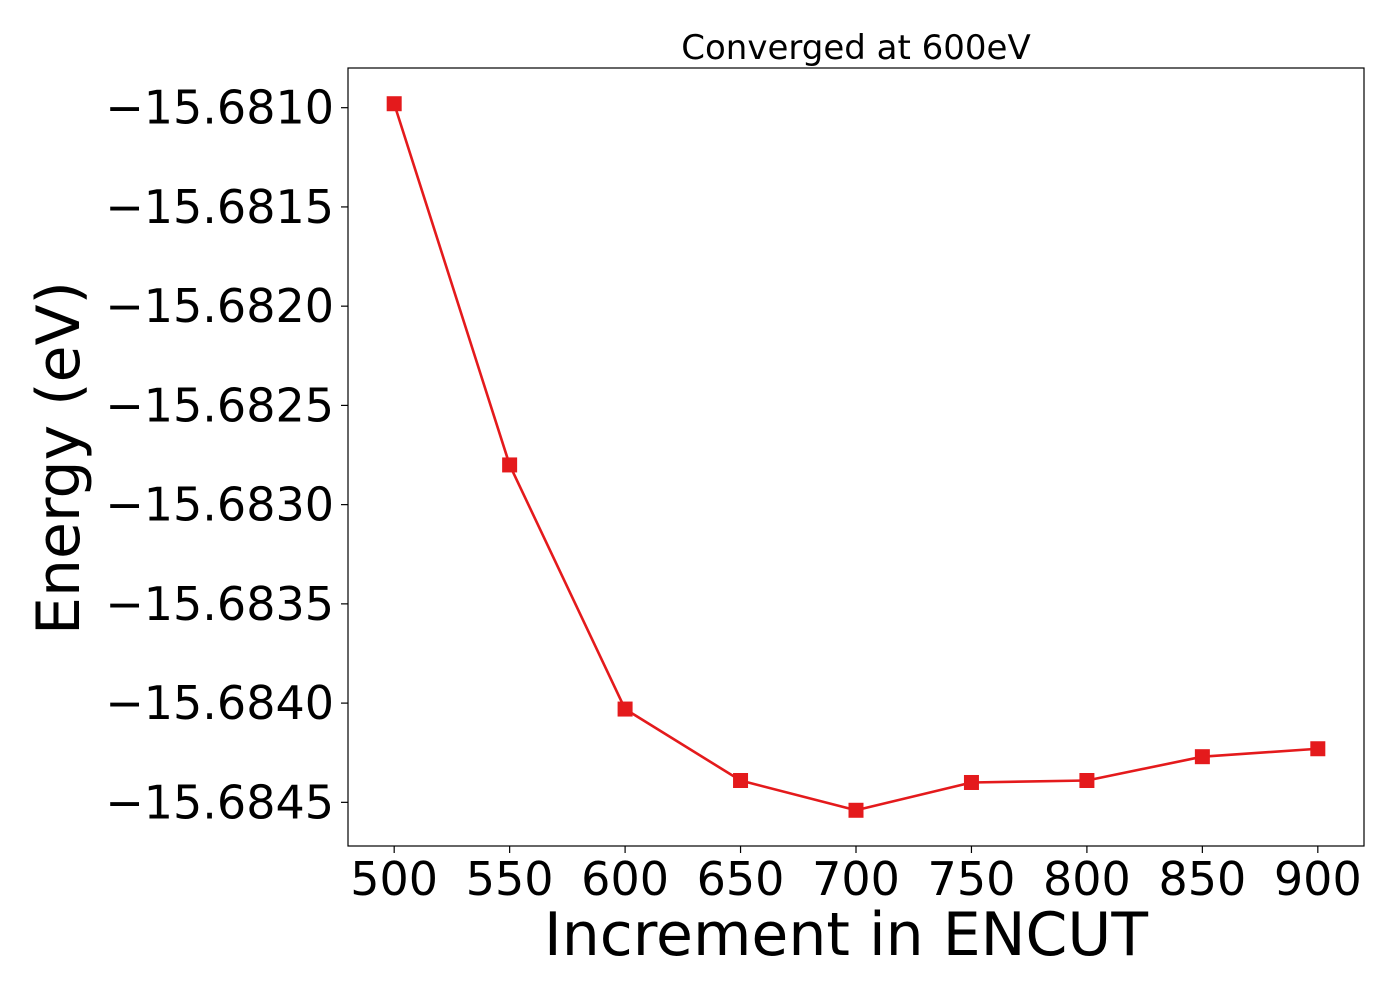 Image resolution: width=1400 pixels, height=1004 pixels. Describe the element at coordinates (219, 108) in the screenshot. I see `y-tick-label: −15.6810` at that location.